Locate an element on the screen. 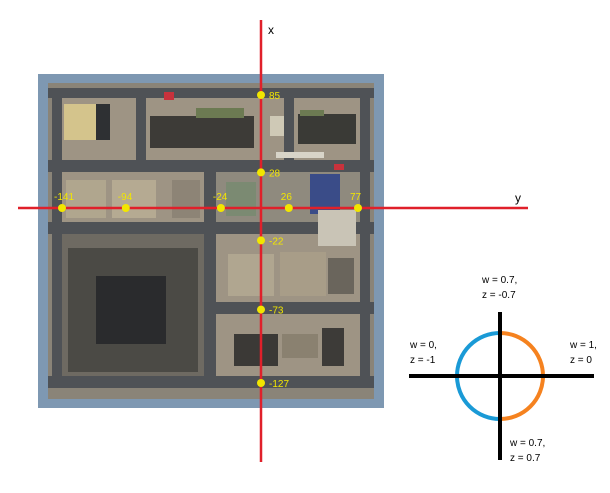 Image resolution: width=610 pixels, height=493 pixels. building-sw-inner is located at coordinates (131, 310).